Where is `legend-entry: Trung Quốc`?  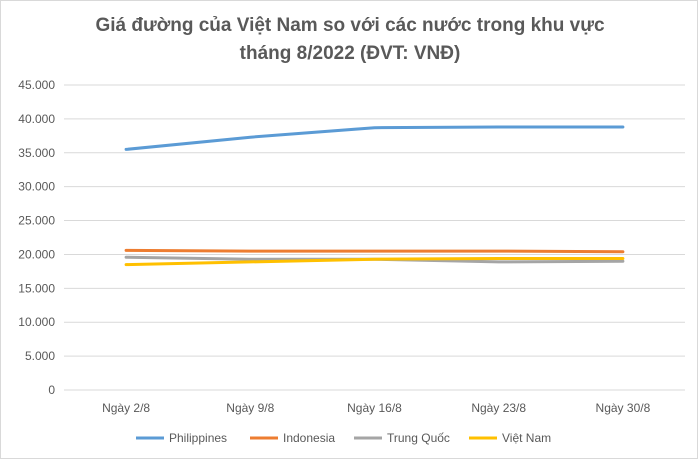 legend-entry: Trung Quốc is located at coordinates (402, 438).